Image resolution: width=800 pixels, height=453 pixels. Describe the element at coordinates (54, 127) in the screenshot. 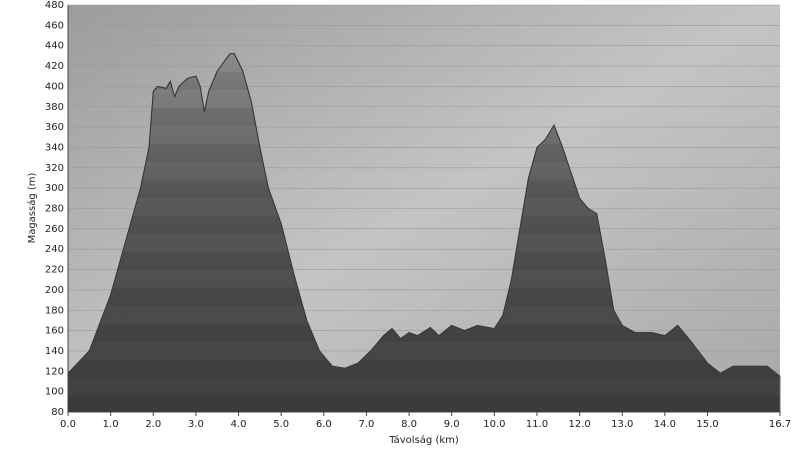

I see `y-tick-label: 360` at that location.